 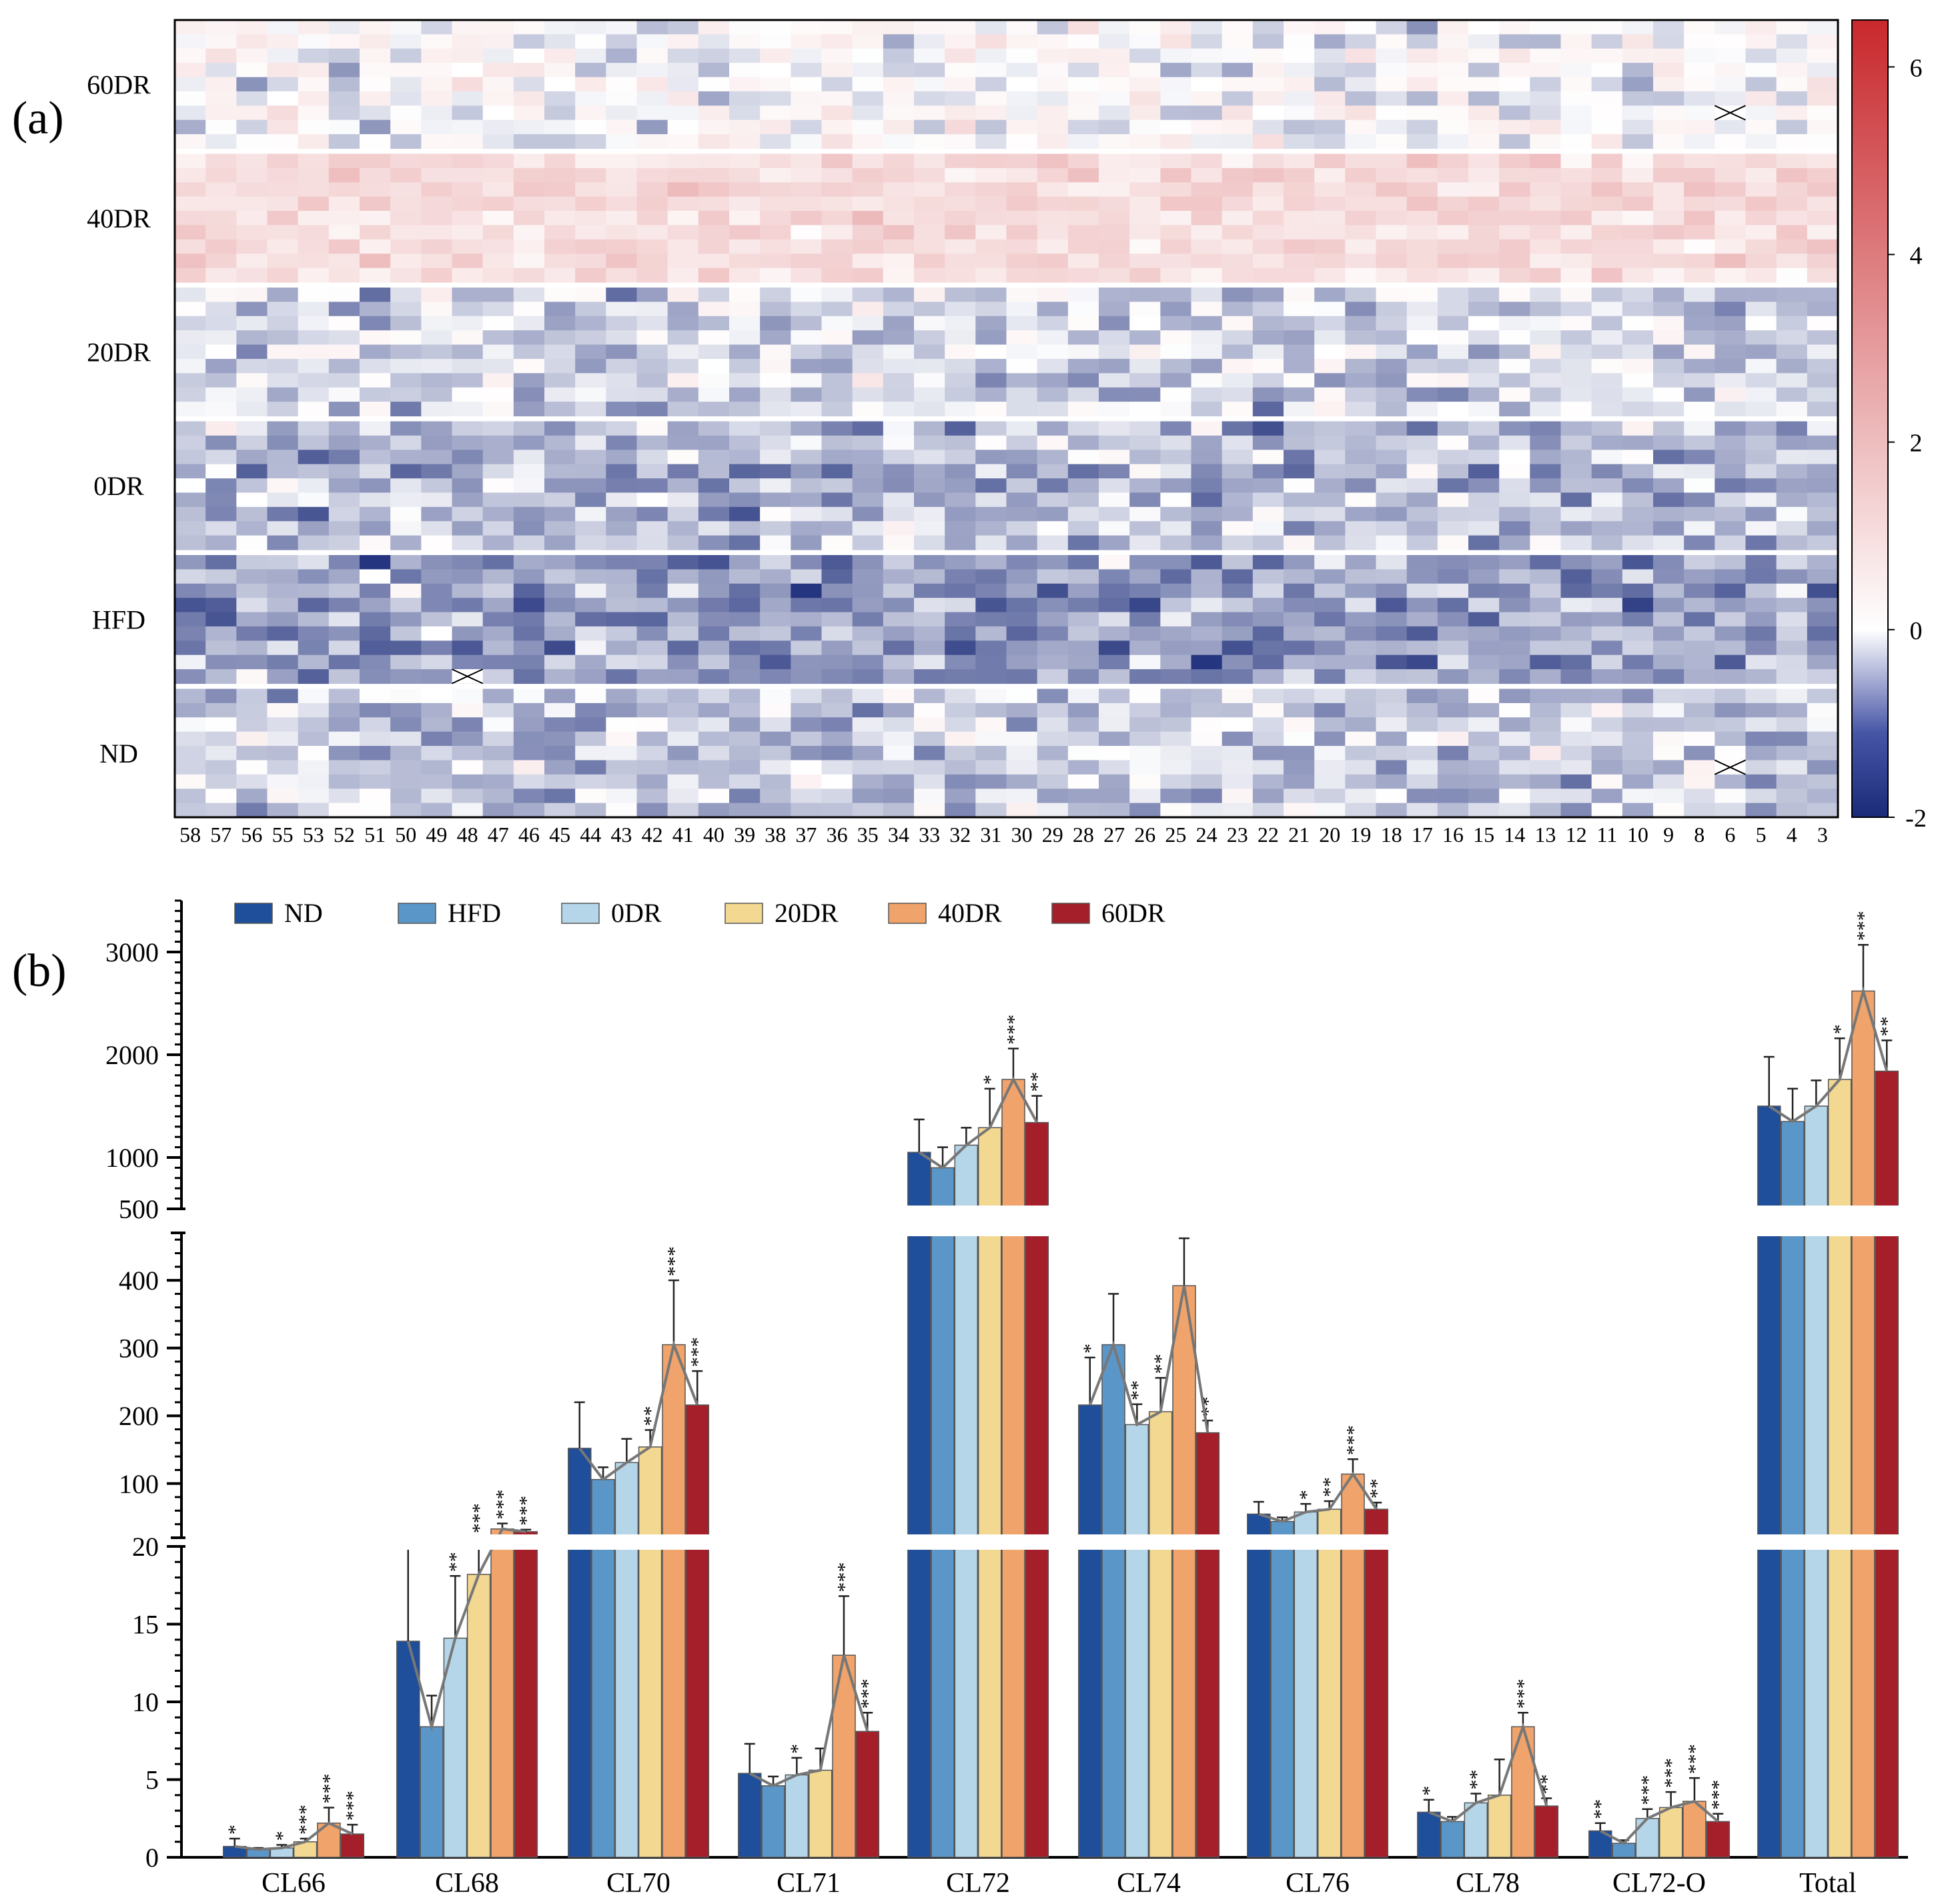 What do you see at coordinates (868, 835) in the screenshot?
I see `heatmap-column-label: 35` at bounding box center [868, 835].